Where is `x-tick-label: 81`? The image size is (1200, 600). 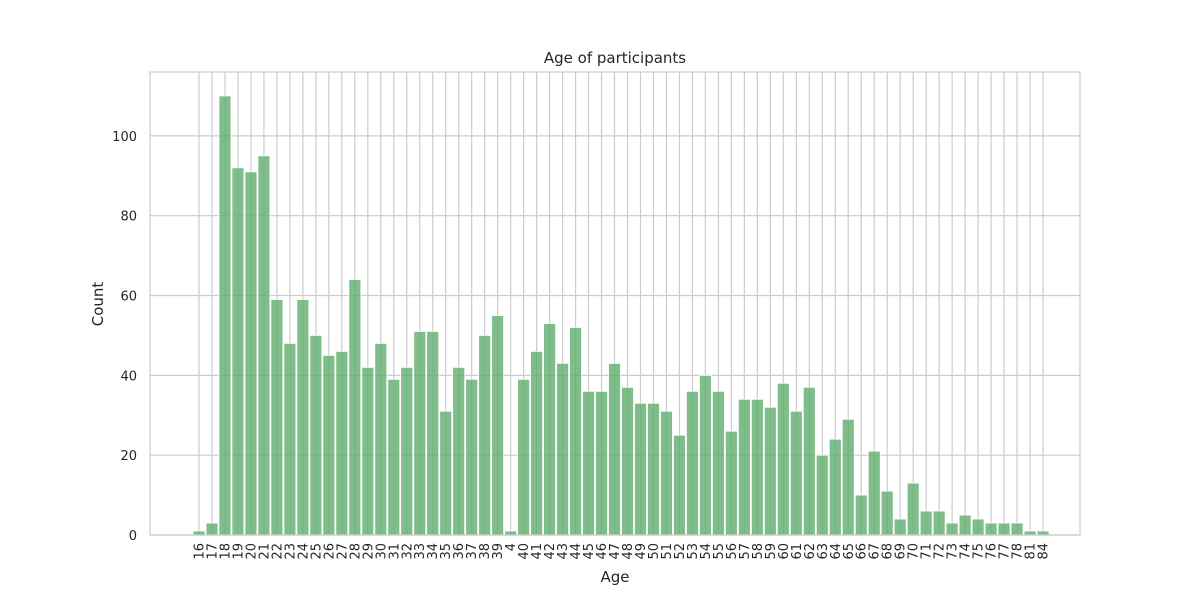
x-tick-label: 81 is located at coordinates (1031, 551).